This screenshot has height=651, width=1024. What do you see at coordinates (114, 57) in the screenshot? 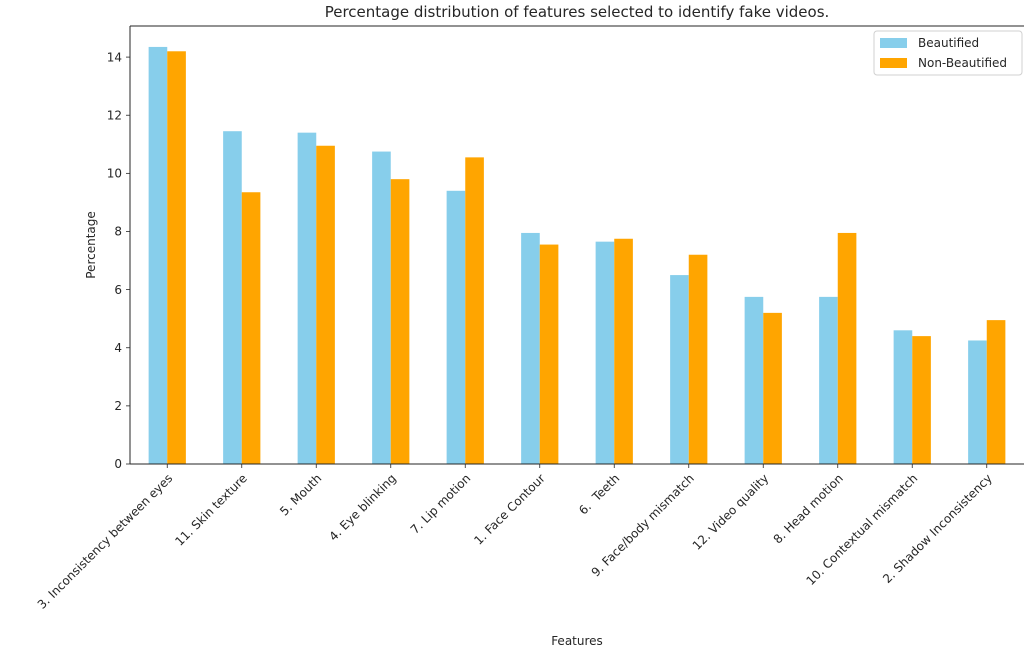
I see `y-tick-label: 14` at bounding box center [114, 57].